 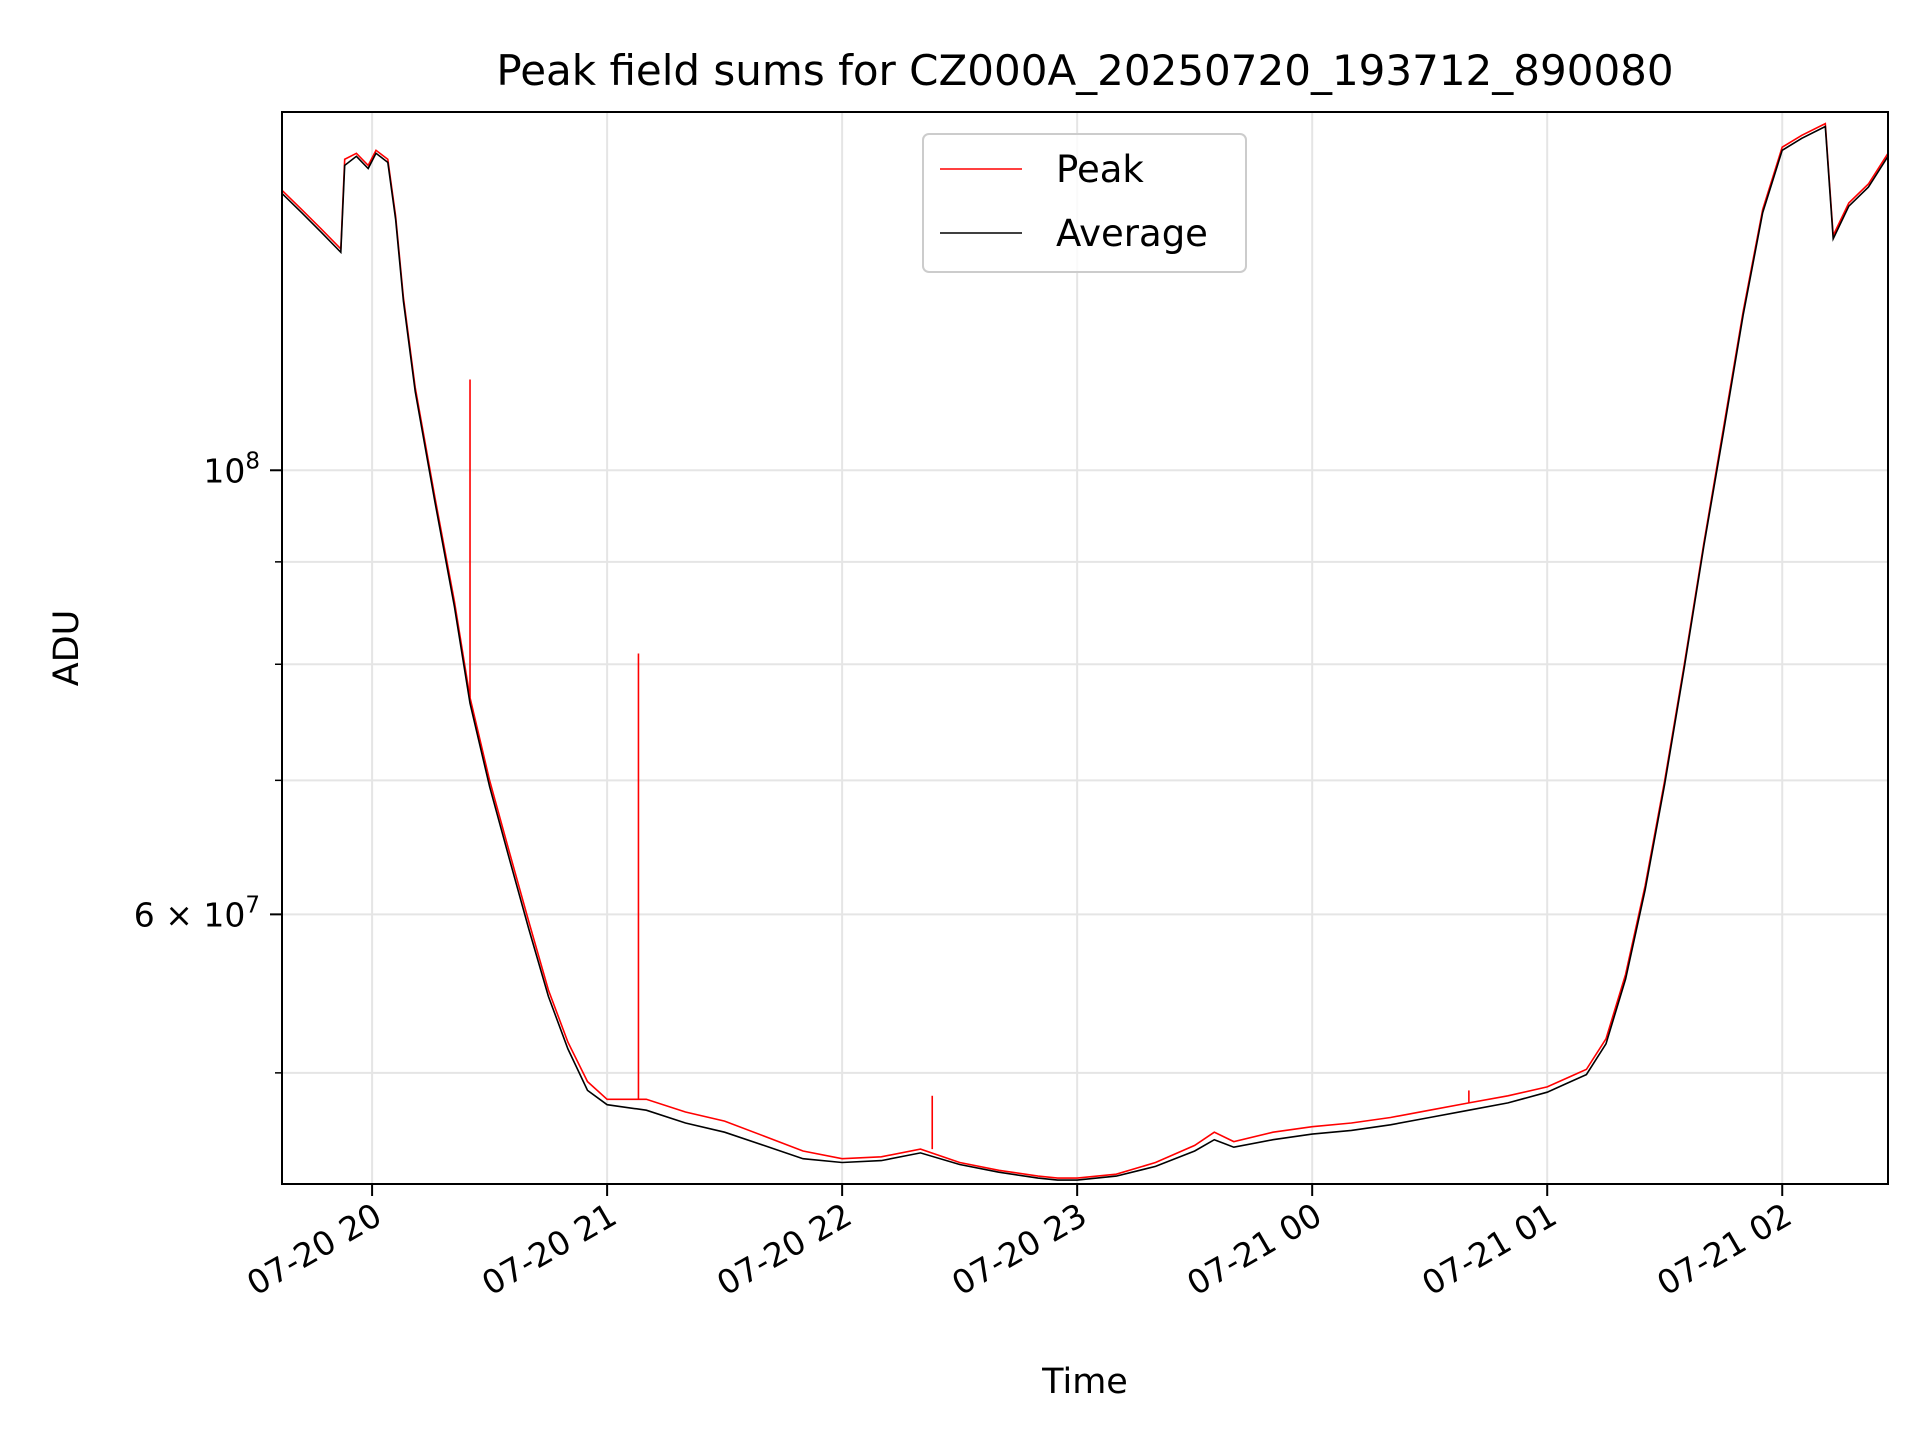 I want to click on legend-label-peak: Peak, so click(x=1100, y=169).